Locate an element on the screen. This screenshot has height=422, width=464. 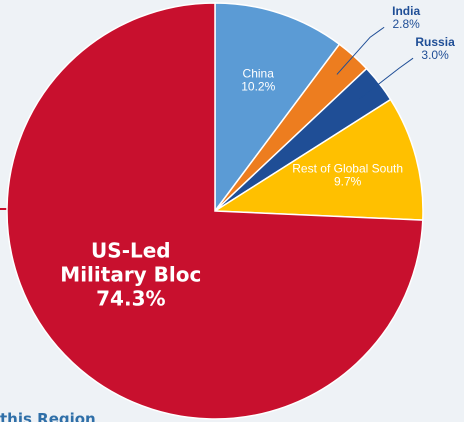
footer-text: this Region is located at coordinates (48, 416).